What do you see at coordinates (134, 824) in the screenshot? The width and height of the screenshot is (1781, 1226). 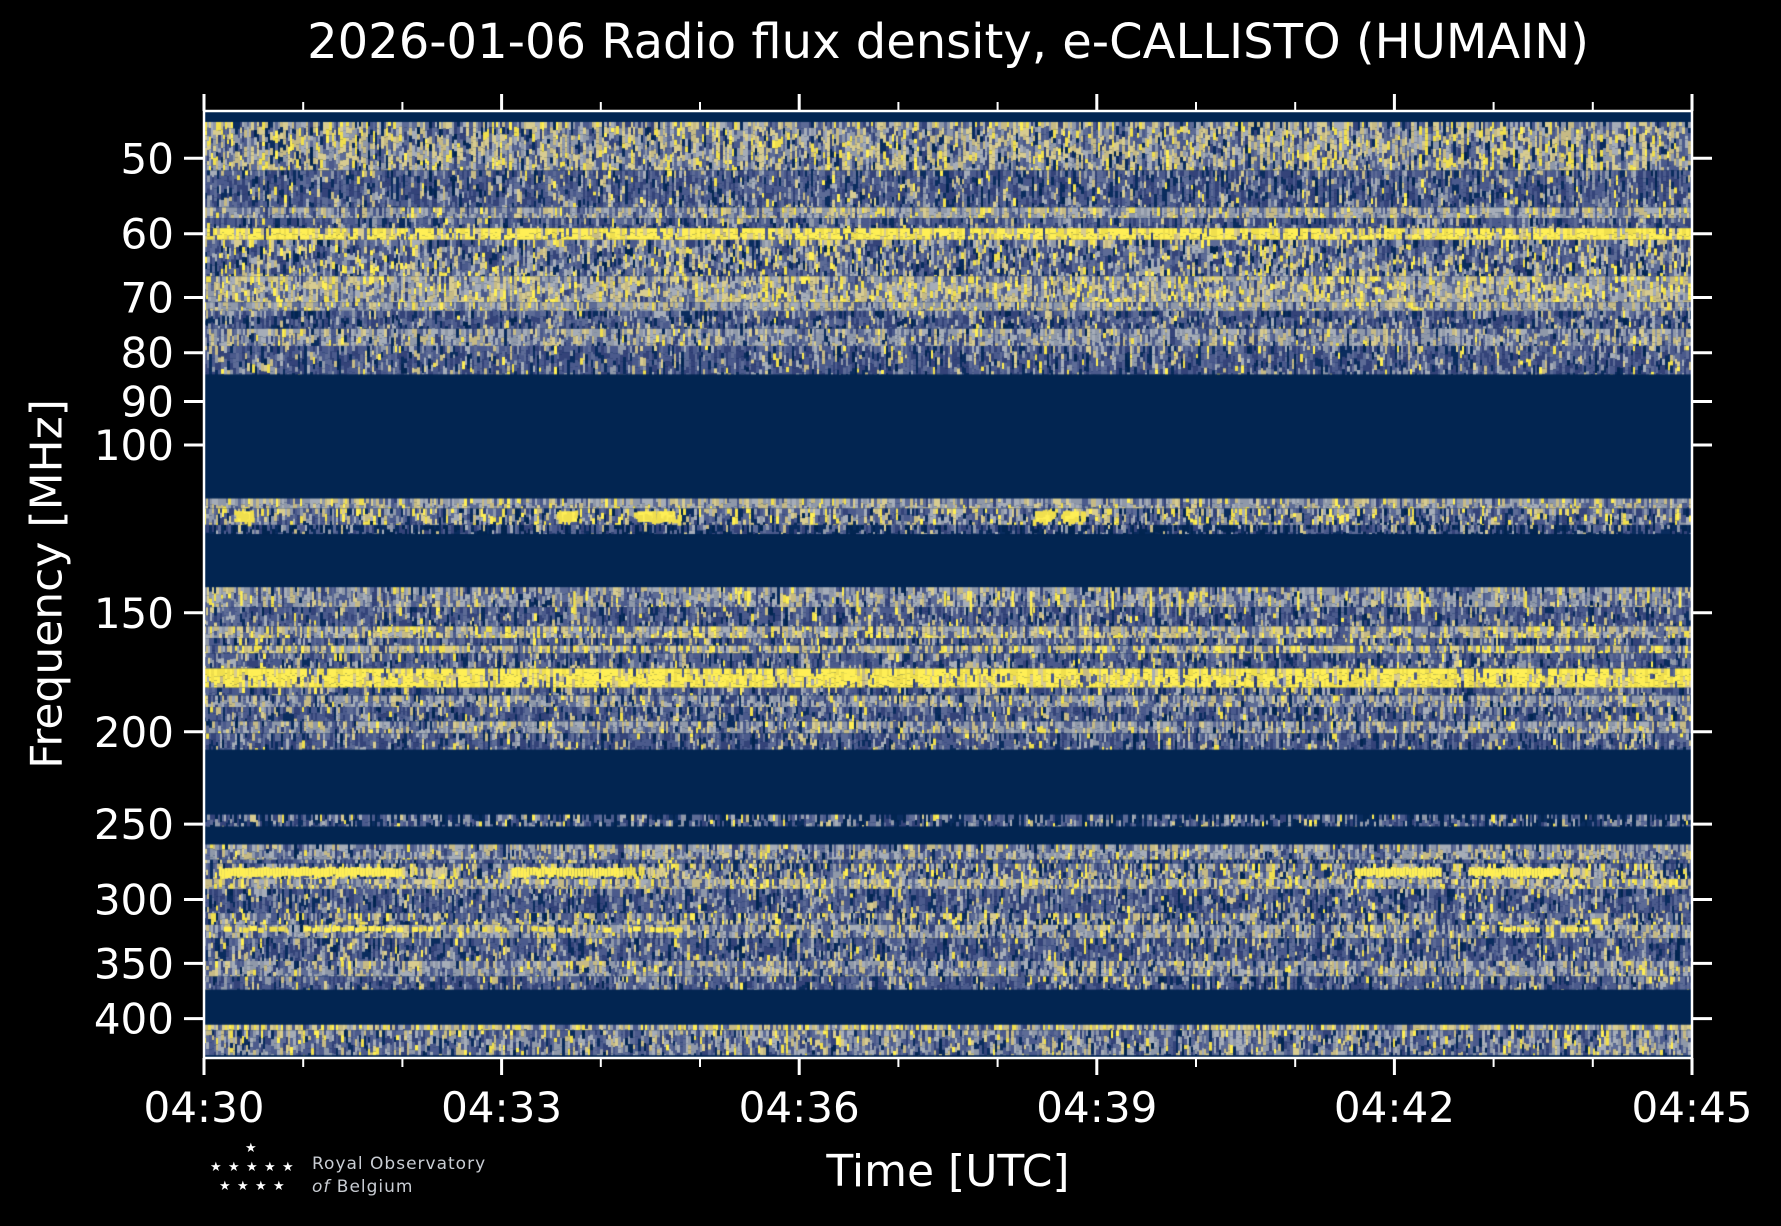 I see `y-tick-label: 250` at bounding box center [134, 824].